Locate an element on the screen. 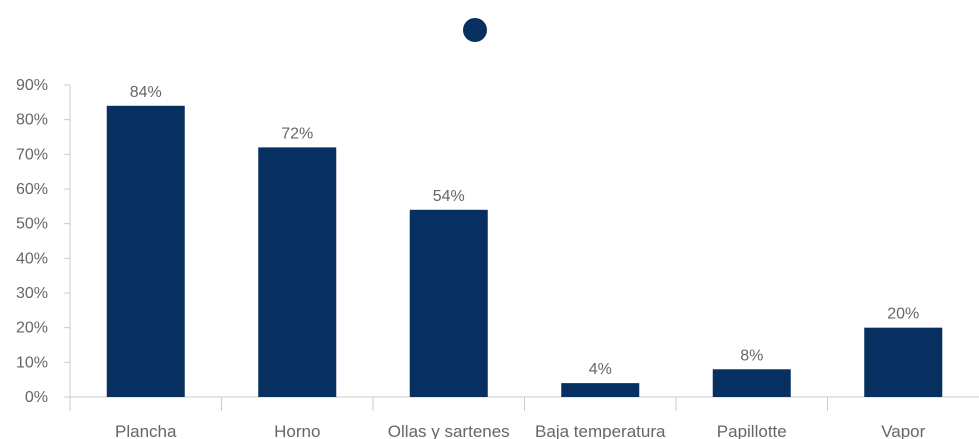 Image resolution: width=979 pixels, height=439 pixels. category-label: Papillotte is located at coordinates (752, 430).